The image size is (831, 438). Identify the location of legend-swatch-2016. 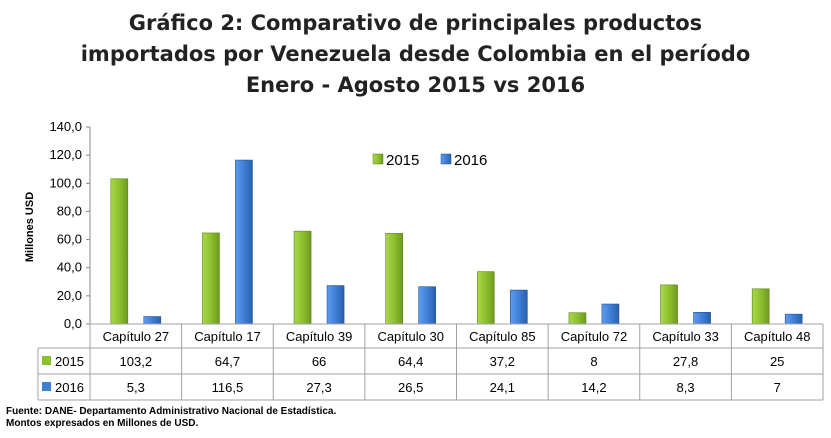
(446, 159).